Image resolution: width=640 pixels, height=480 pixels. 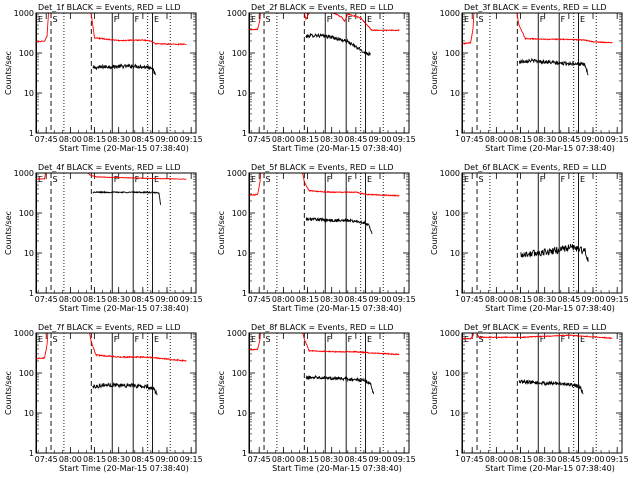 What do you see at coordinates (109, 327) in the screenshot?
I see `panel-title: Det_7f BLACK = Events, RED = LLD` at bounding box center [109, 327].